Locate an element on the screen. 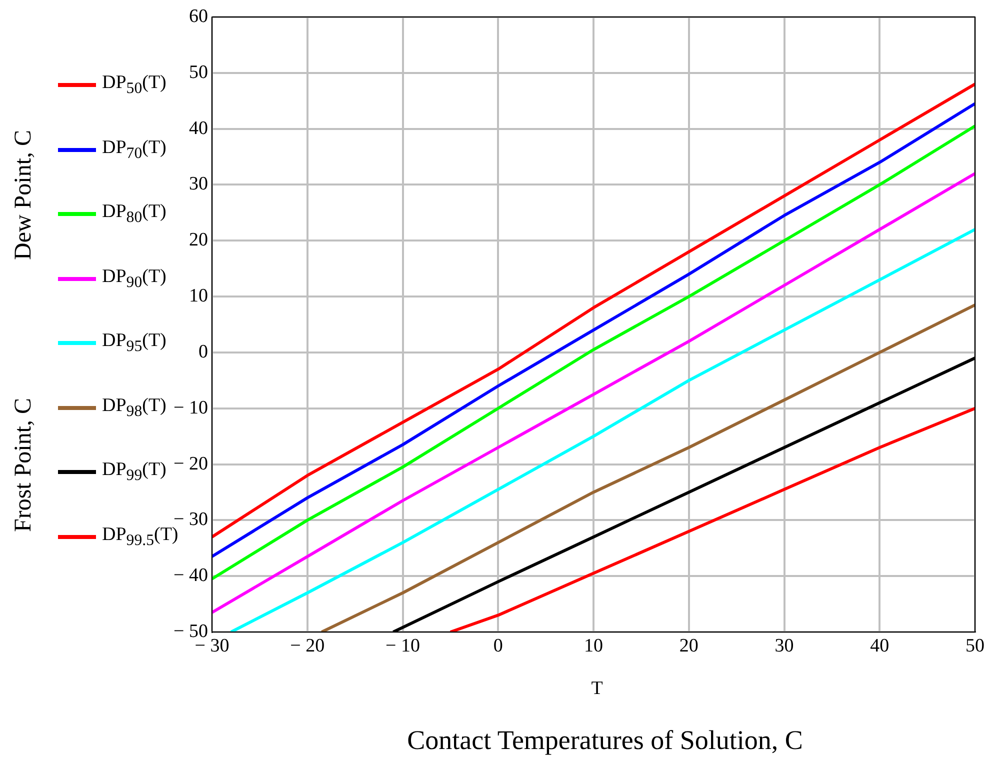  x-axis-title: T is located at coordinates (597, 689).